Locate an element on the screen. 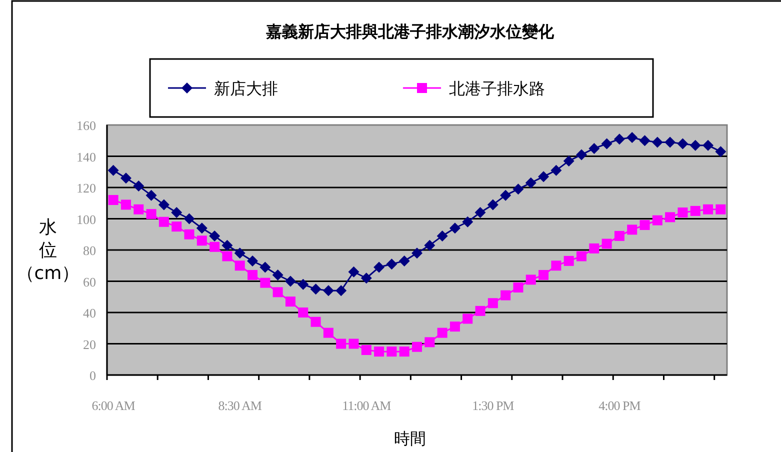  y-tick-label: 60 is located at coordinates (89, 282).